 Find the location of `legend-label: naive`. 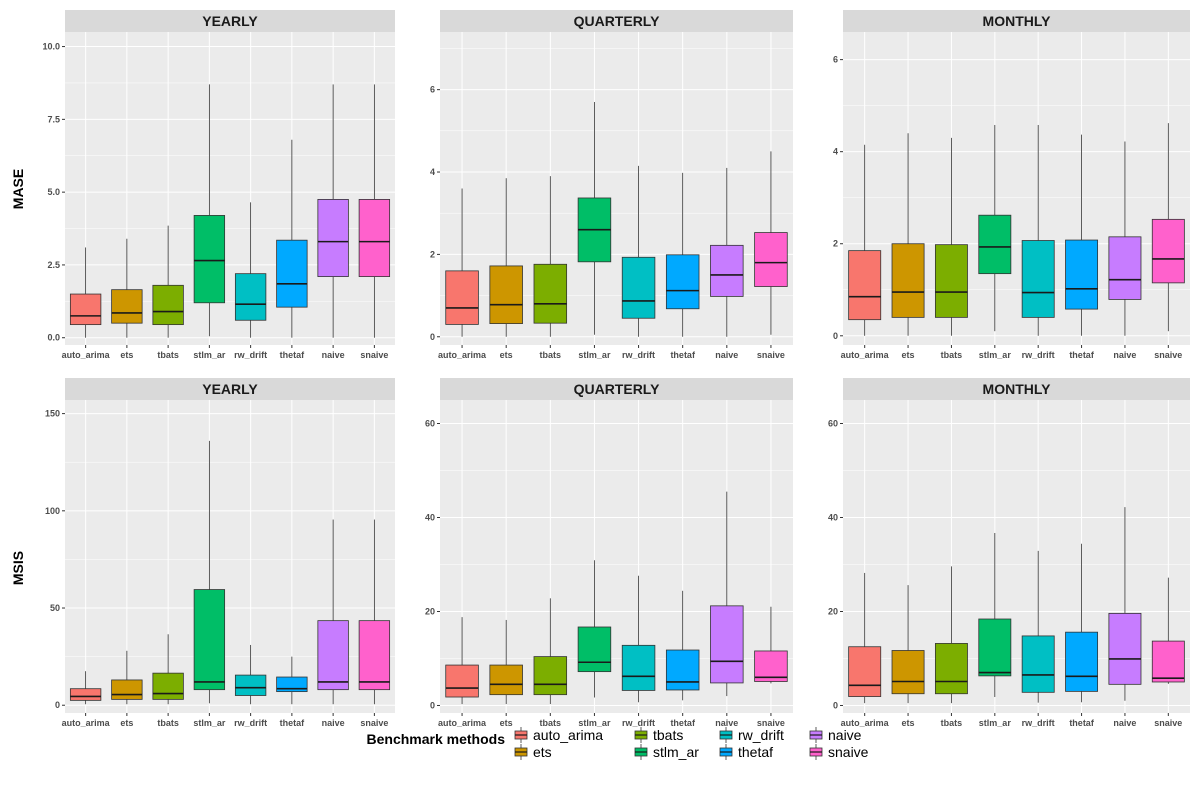

legend-label: naive is located at coordinates (845, 735).